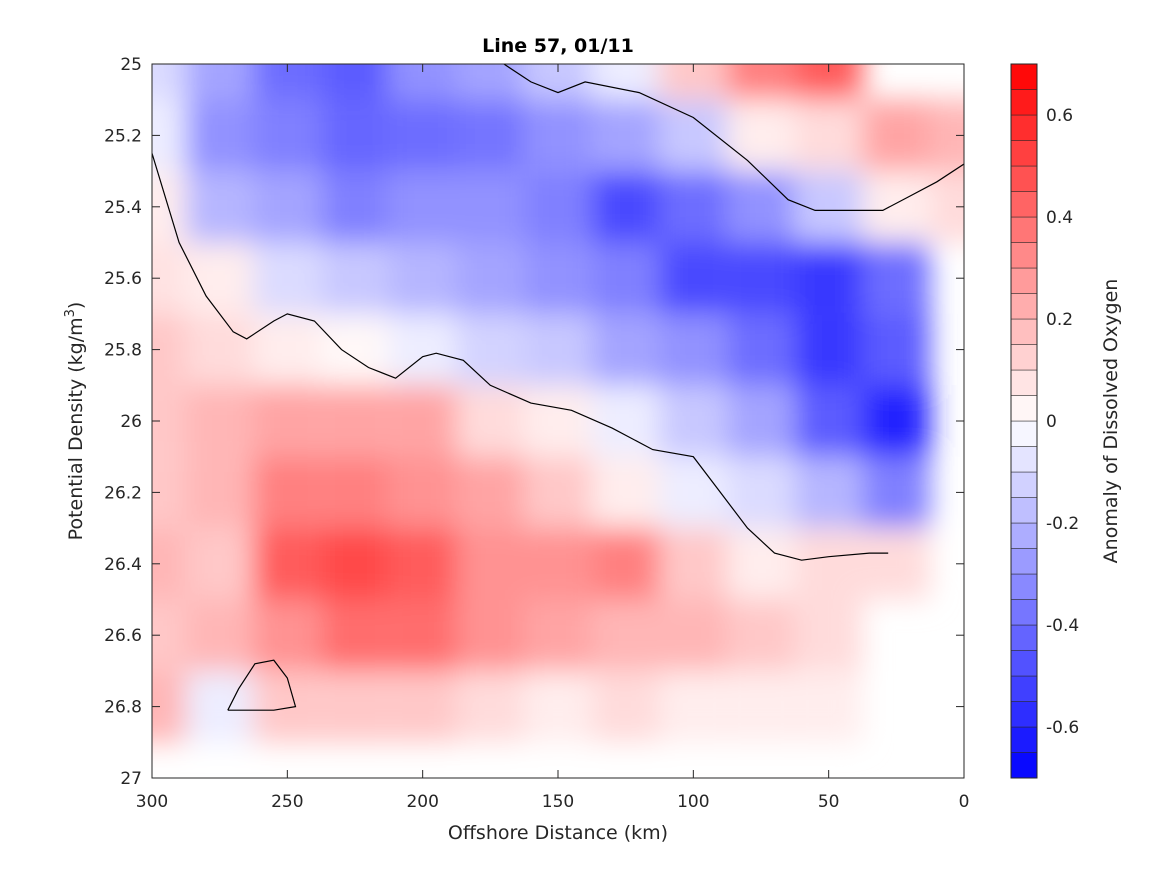 This screenshot has width=1167, height=875. I want to click on colorbar-frame, so click(1024, 421).